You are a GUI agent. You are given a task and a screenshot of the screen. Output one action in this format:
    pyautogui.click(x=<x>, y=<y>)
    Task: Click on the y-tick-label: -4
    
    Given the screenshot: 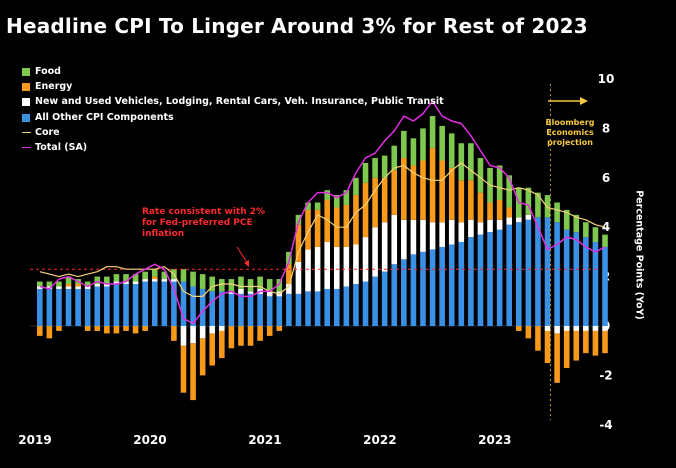 What is the action you would take?
    pyautogui.click(x=605, y=425)
    